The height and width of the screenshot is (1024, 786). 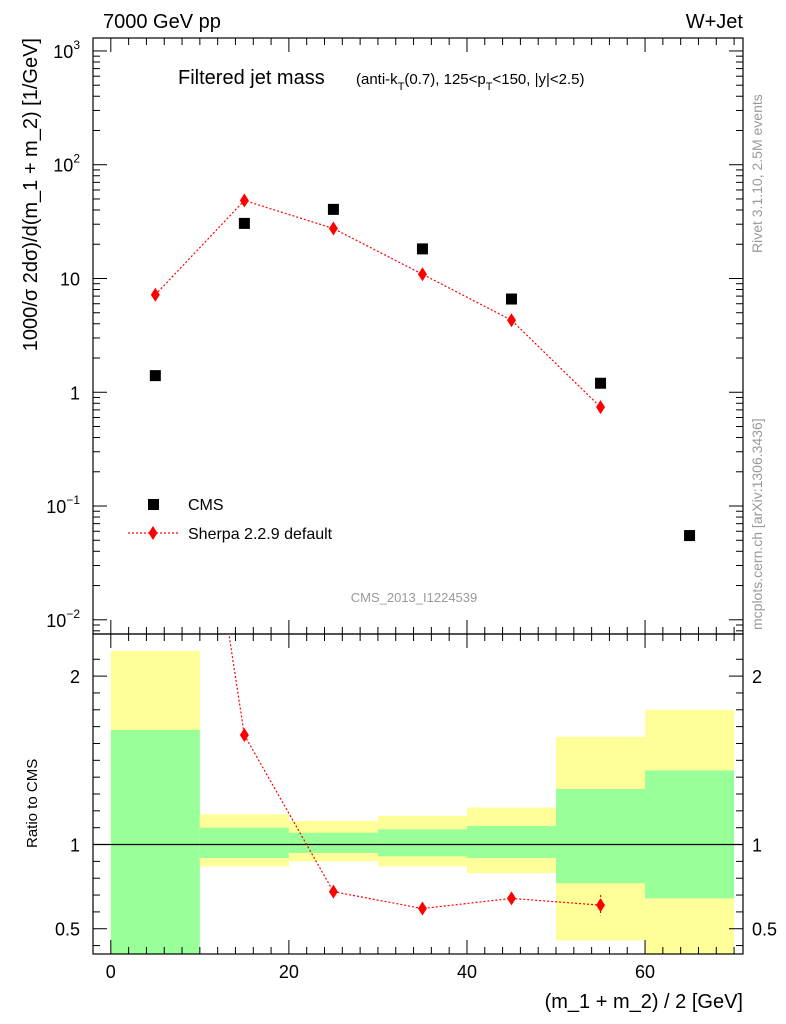 I want to click on x-axis-label: (m_1 + m_2) / 2 [GeV], so click(x=644, y=1002).